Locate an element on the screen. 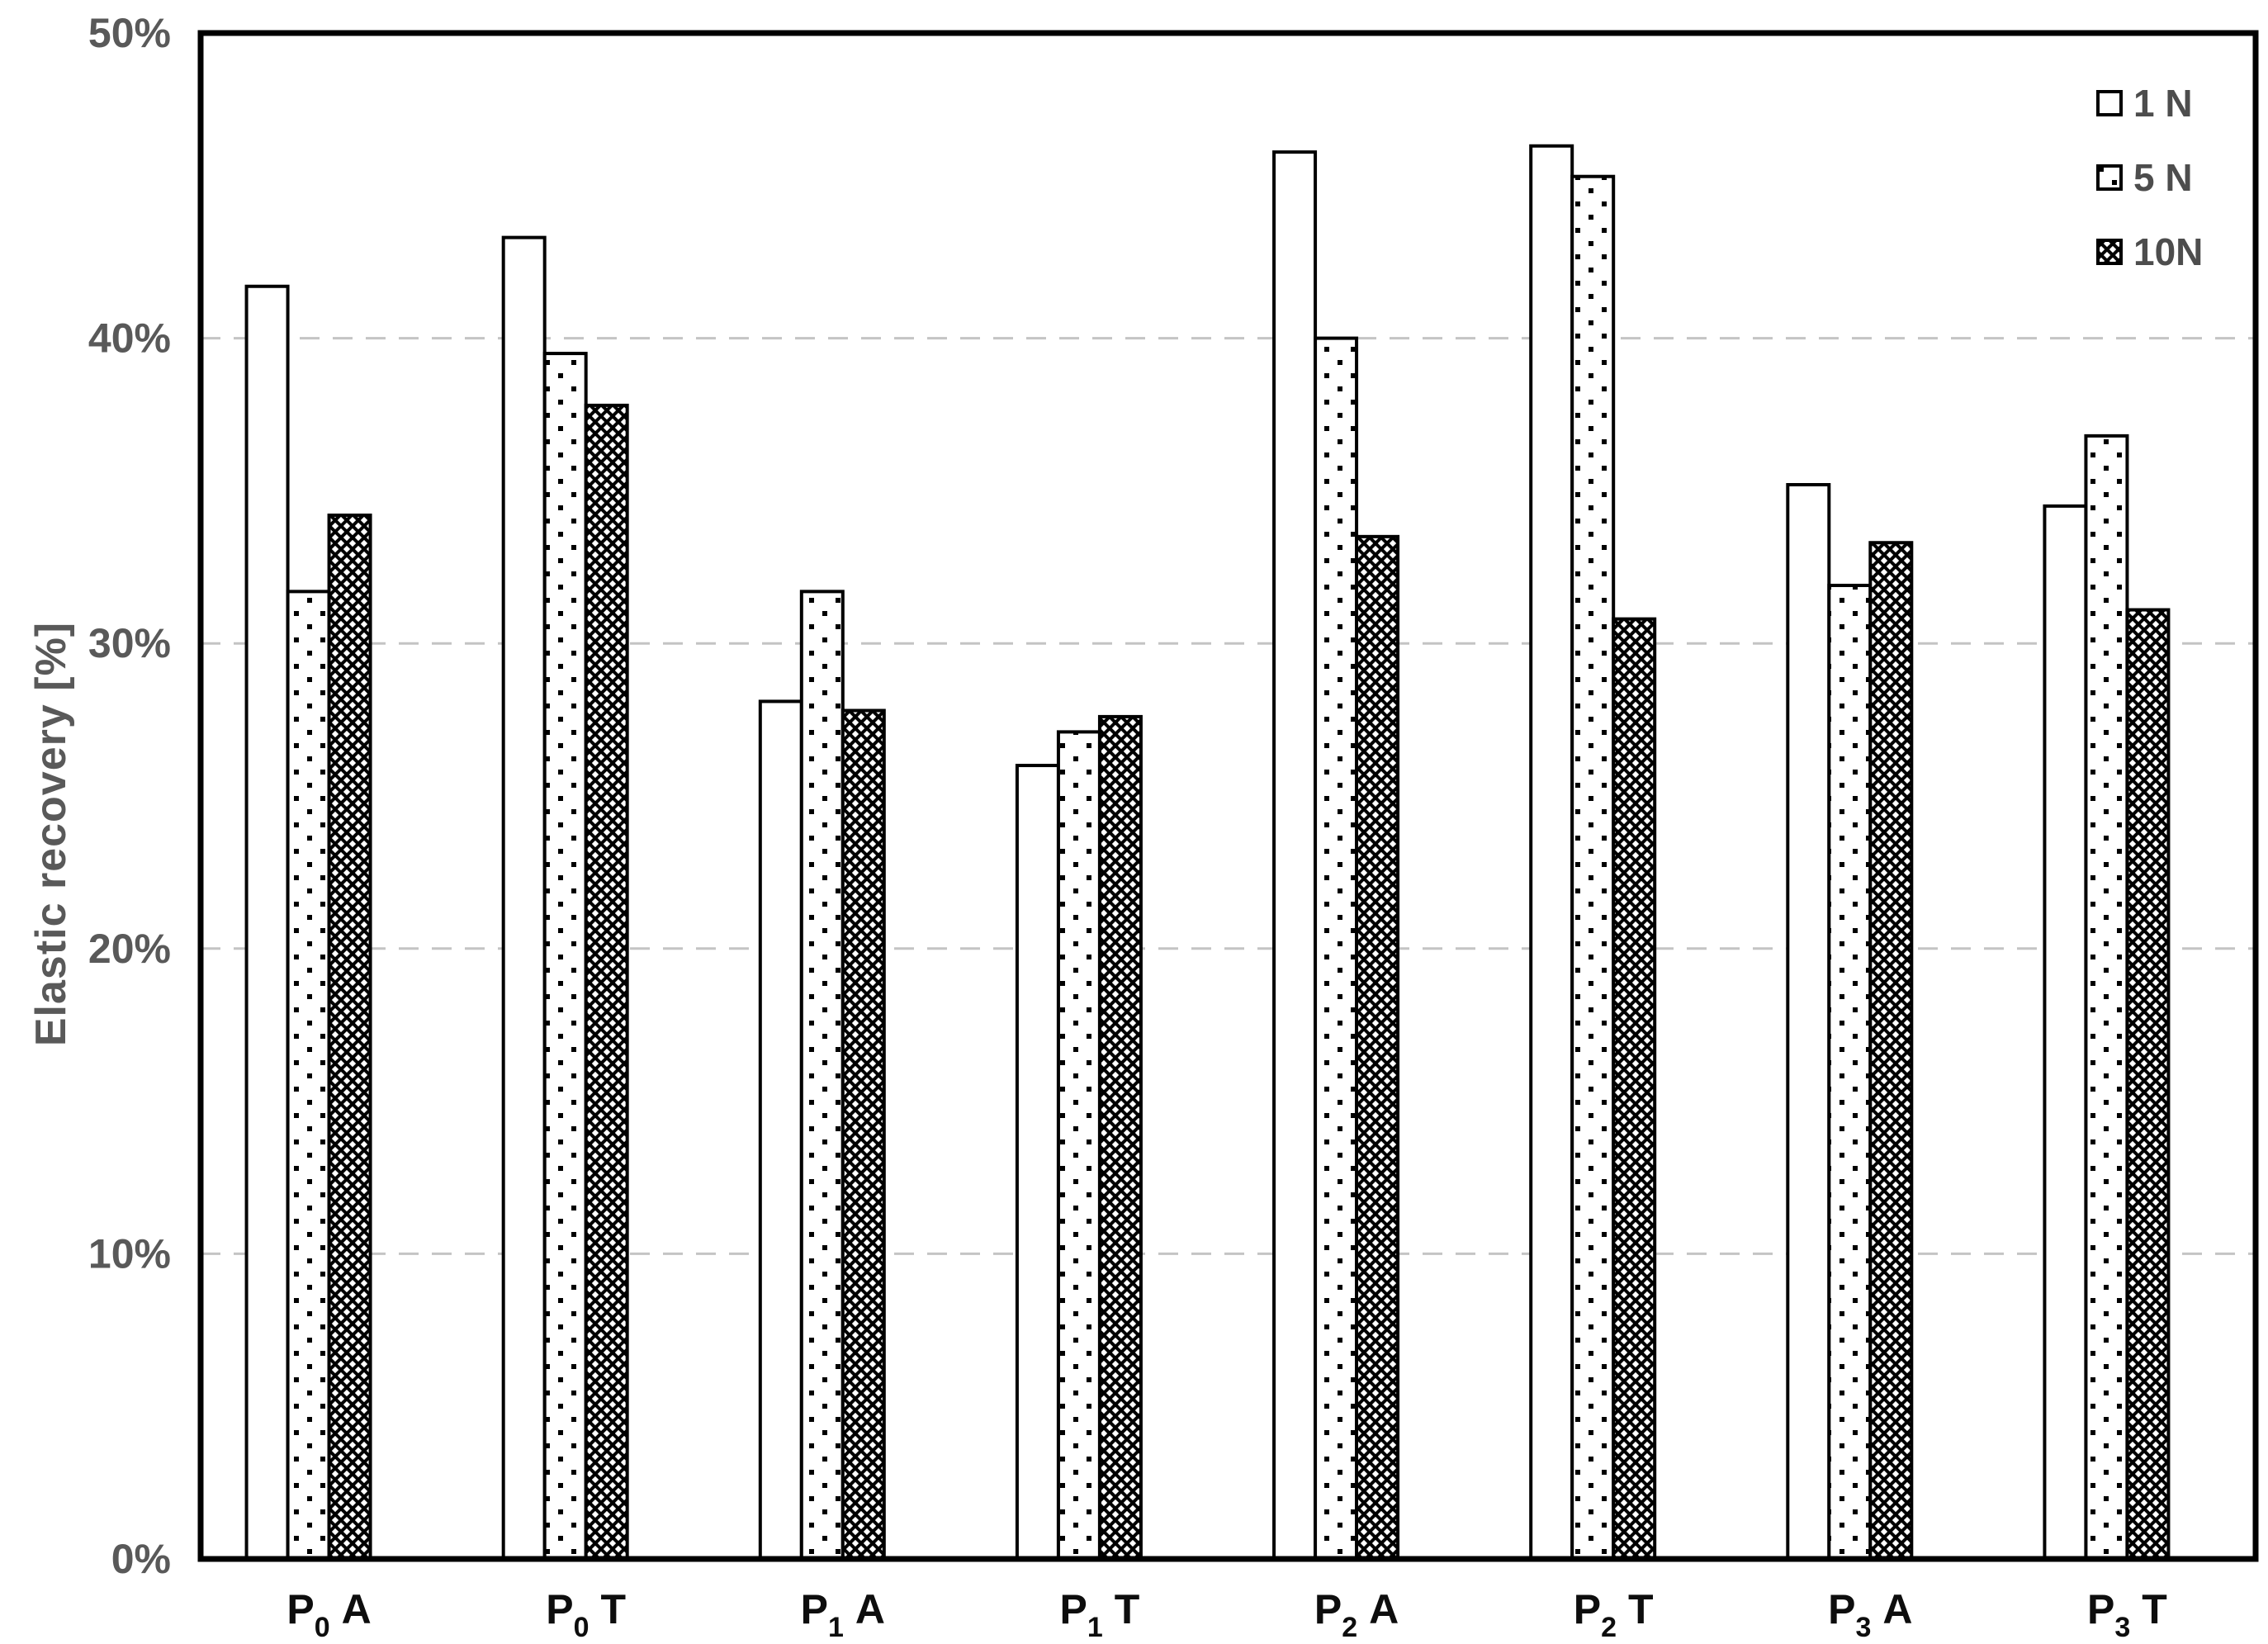 Image resolution: width=2268 pixels, height=1644 pixels. bar-P3T-1N is located at coordinates (2065, 1032).